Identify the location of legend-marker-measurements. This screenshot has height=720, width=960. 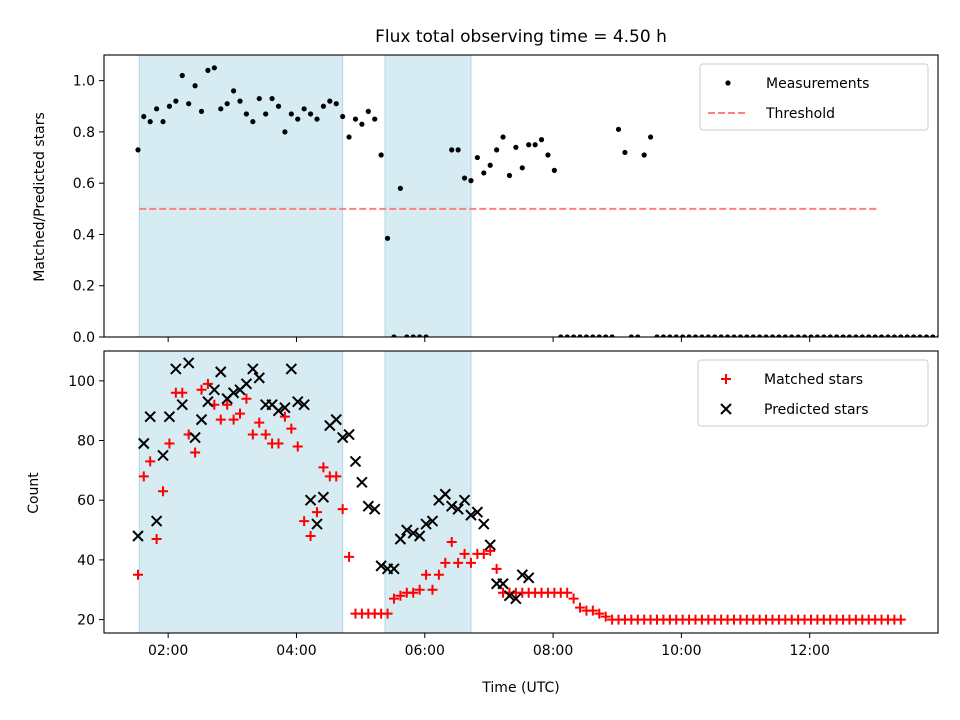
(728, 83).